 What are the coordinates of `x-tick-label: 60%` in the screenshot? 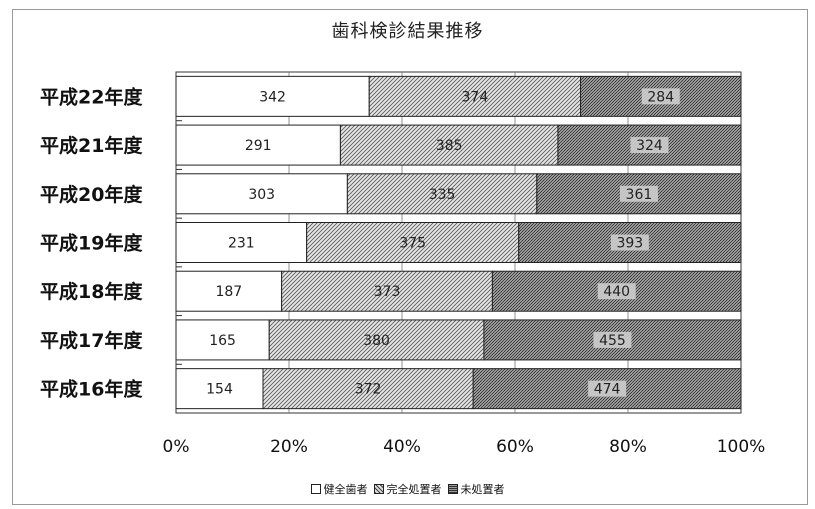 It's located at (515, 447).